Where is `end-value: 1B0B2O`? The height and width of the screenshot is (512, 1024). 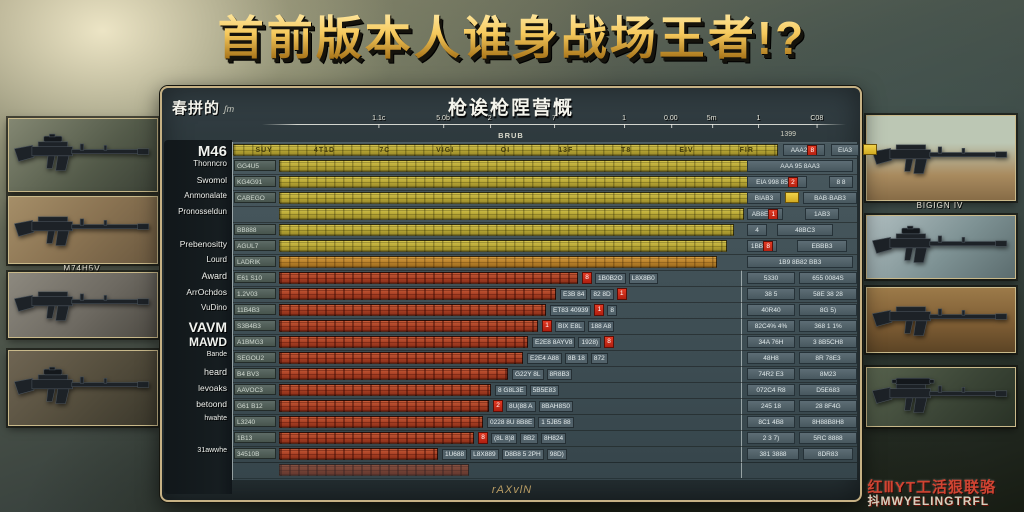 end-value: 1B0B2O is located at coordinates (610, 278).